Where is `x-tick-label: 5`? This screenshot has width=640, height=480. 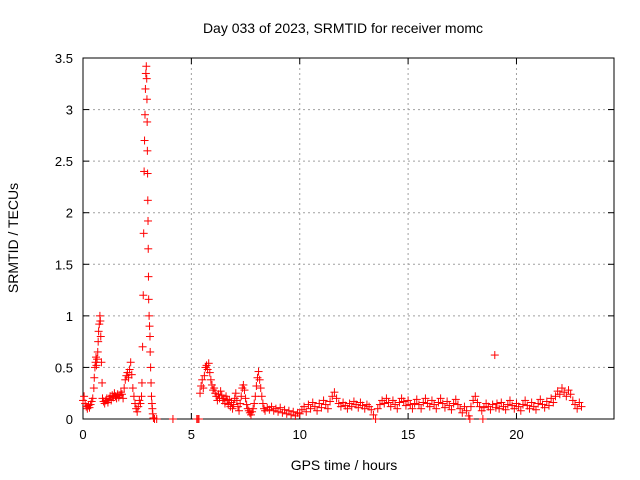
x-tick-label: 5 is located at coordinates (191, 434).